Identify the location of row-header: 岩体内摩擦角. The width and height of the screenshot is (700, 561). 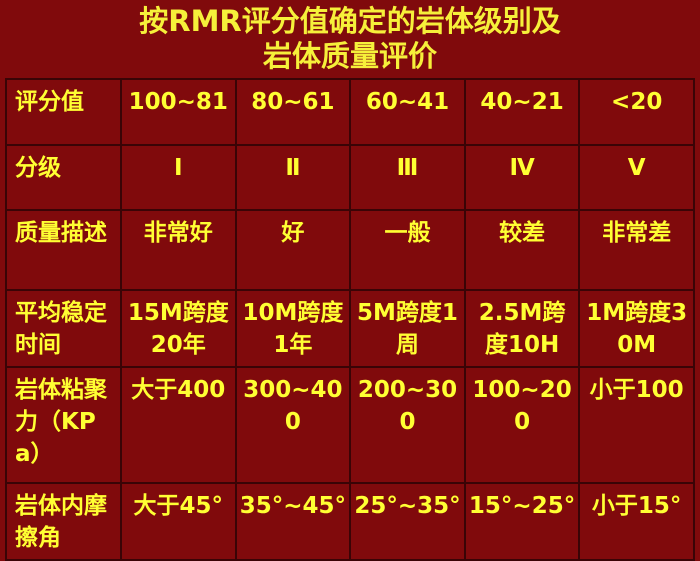
(63, 521).